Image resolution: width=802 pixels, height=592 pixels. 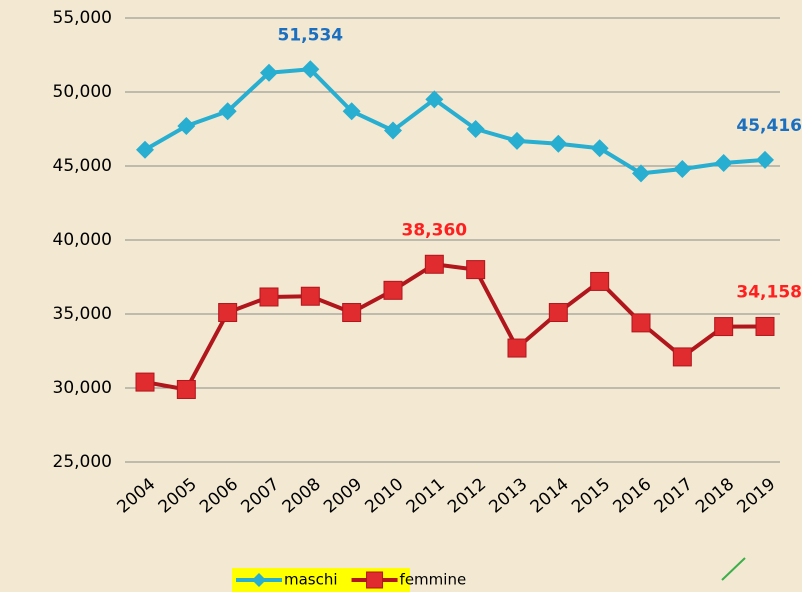 What do you see at coordinates (82, 166) in the screenshot?
I see `y-tick-label: 45,000` at bounding box center [82, 166].